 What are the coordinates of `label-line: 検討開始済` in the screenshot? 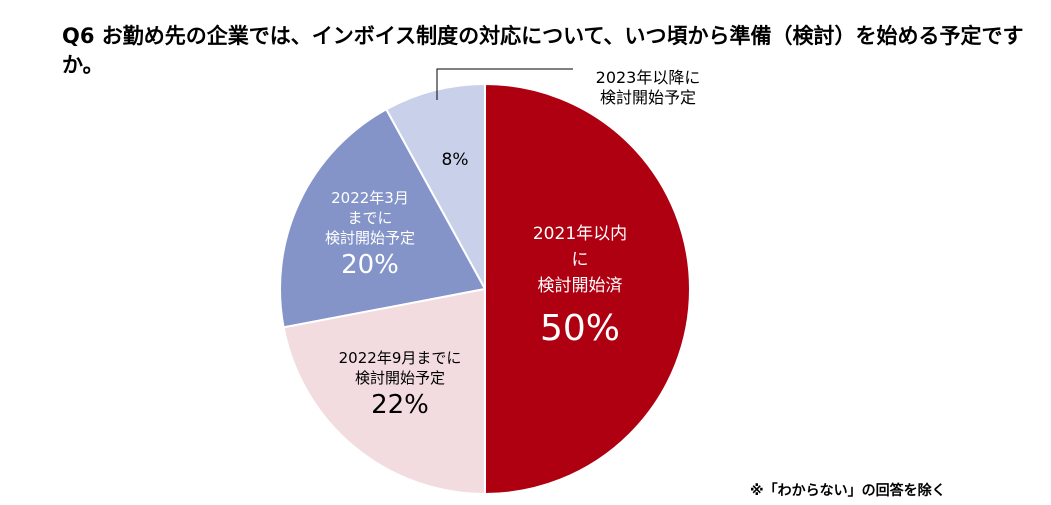 It's located at (580, 286).